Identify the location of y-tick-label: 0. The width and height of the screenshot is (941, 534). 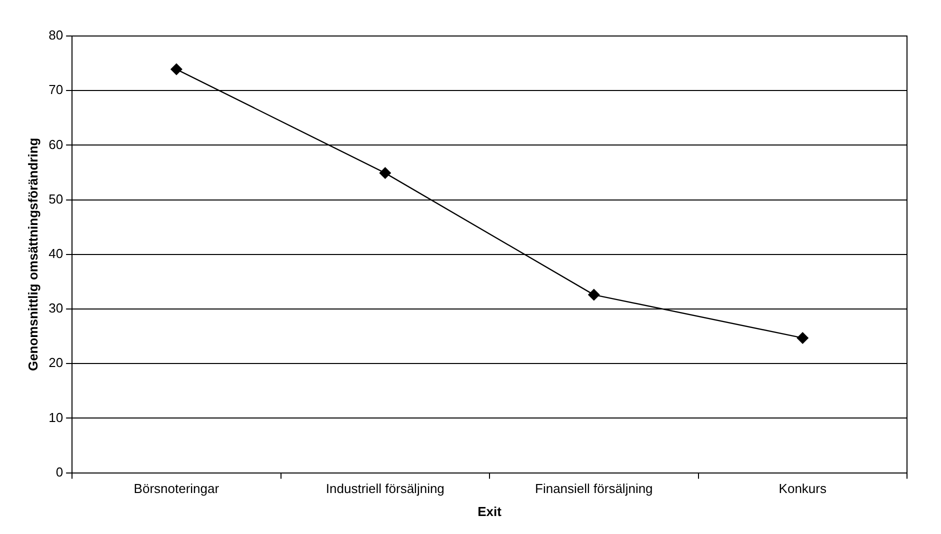
(60, 472).